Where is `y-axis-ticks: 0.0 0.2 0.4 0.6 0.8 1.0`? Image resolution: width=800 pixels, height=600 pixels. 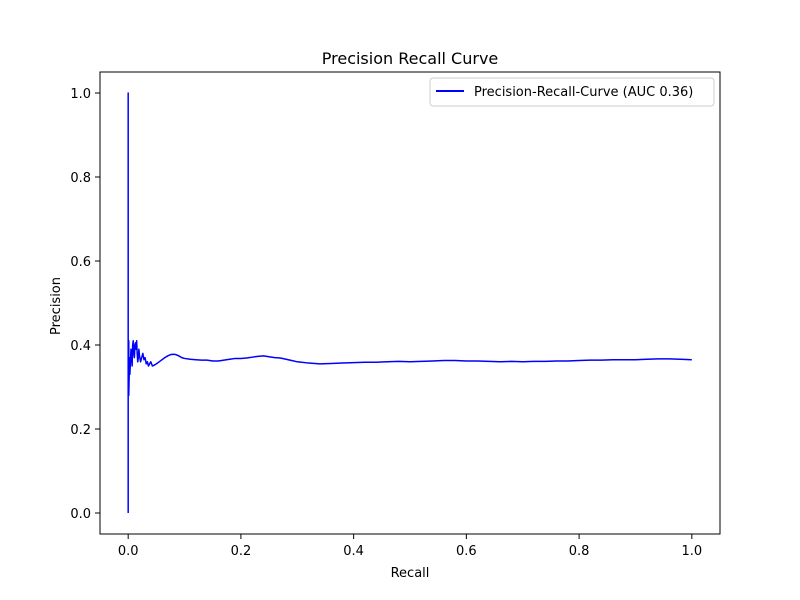 y-axis-ticks: 0.0 0.2 0.4 0.6 0.8 1.0 is located at coordinates (85, 304).